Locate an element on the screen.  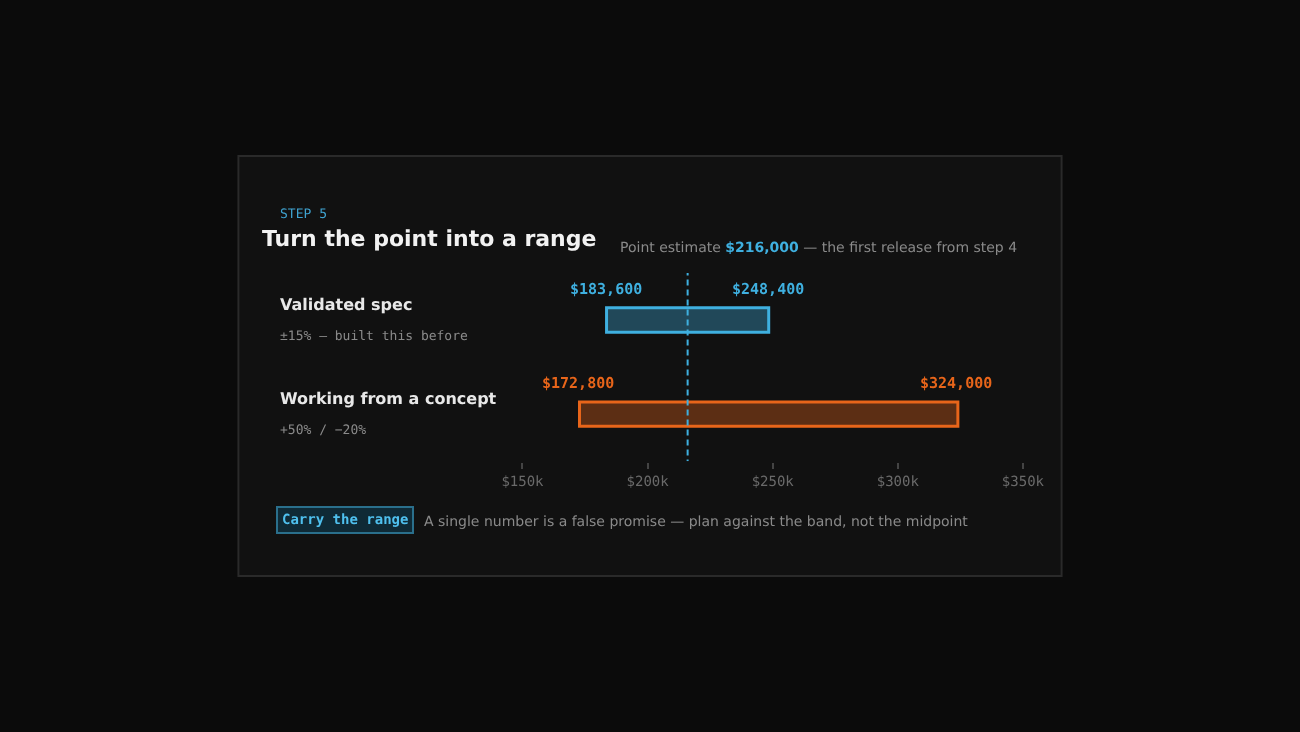
y-tick-label: Working from a concept is located at coordinates (388, 399).